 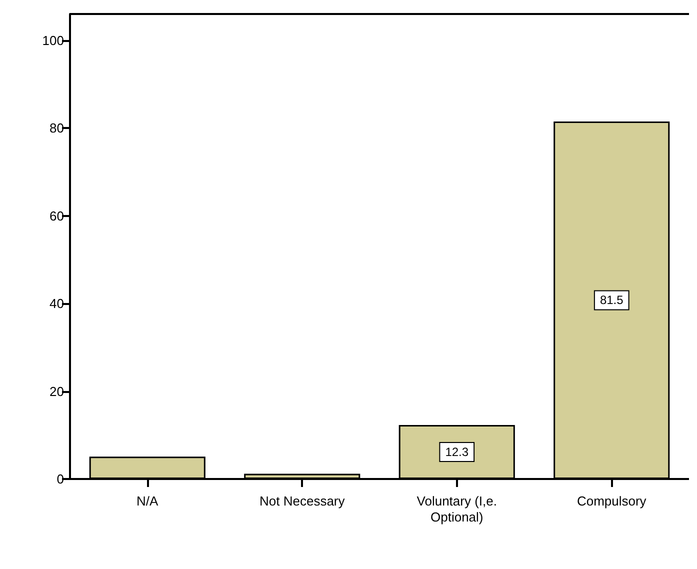 What do you see at coordinates (612, 300) in the screenshot?
I see `data-label: 81.5` at bounding box center [612, 300].